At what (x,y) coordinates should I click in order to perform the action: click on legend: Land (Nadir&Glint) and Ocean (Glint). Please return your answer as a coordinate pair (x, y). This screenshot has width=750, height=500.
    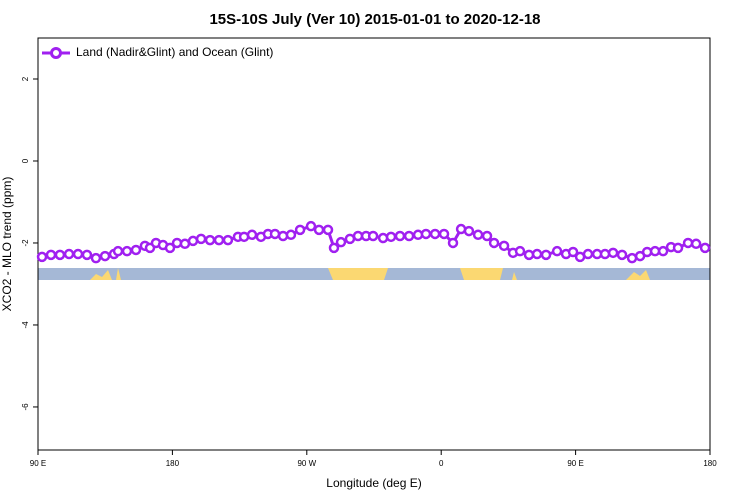
    Looking at the image, I should click on (157, 52).